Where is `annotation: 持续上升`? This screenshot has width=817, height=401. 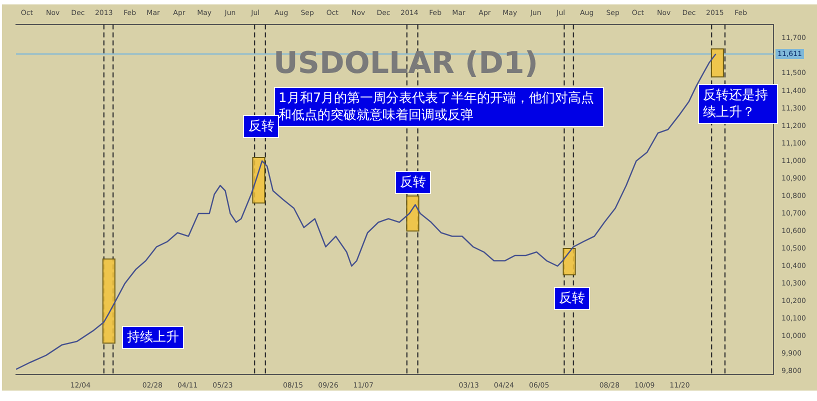
annotation: 持续上升 is located at coordinates (153, 337).